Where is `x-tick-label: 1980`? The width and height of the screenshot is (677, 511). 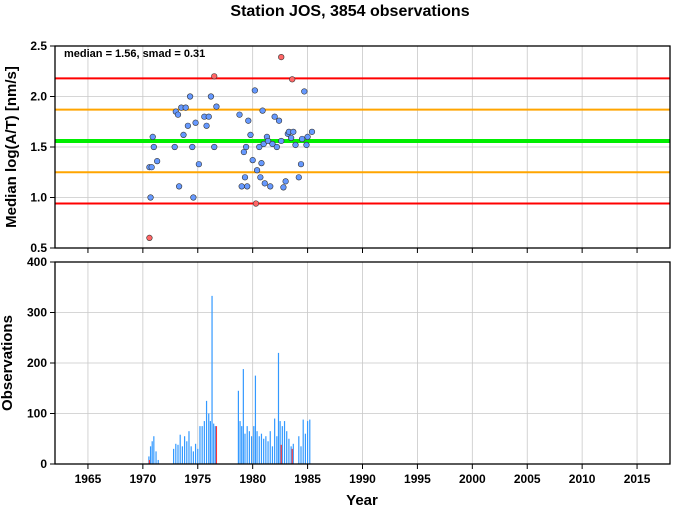
x-tick-label: 1980 is located at coordinates (252, 479).